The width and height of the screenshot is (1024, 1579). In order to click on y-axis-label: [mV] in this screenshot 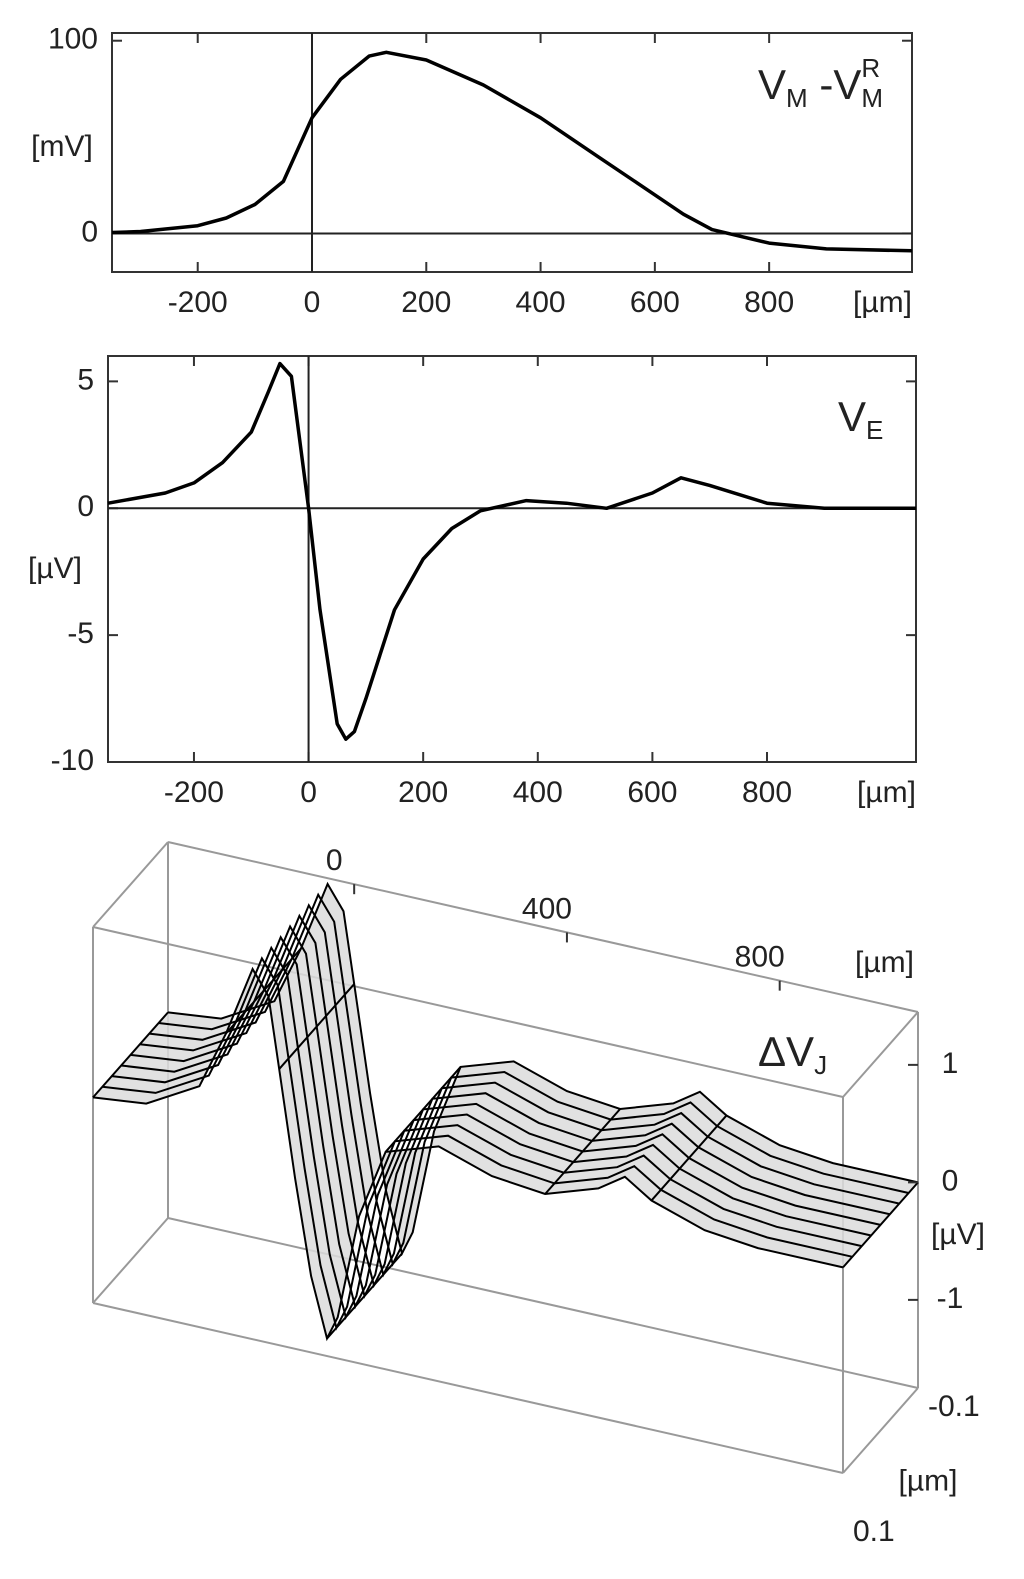, I will do `click(62, 146)`.